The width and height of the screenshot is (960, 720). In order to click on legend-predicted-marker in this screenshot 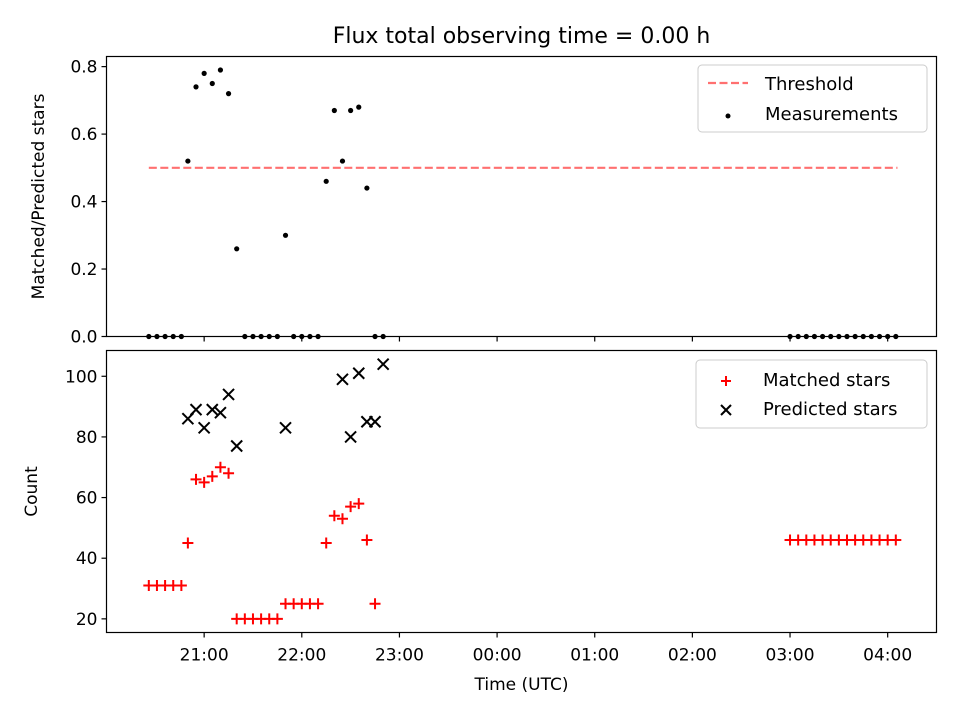, I will do `click(726, 410)`.